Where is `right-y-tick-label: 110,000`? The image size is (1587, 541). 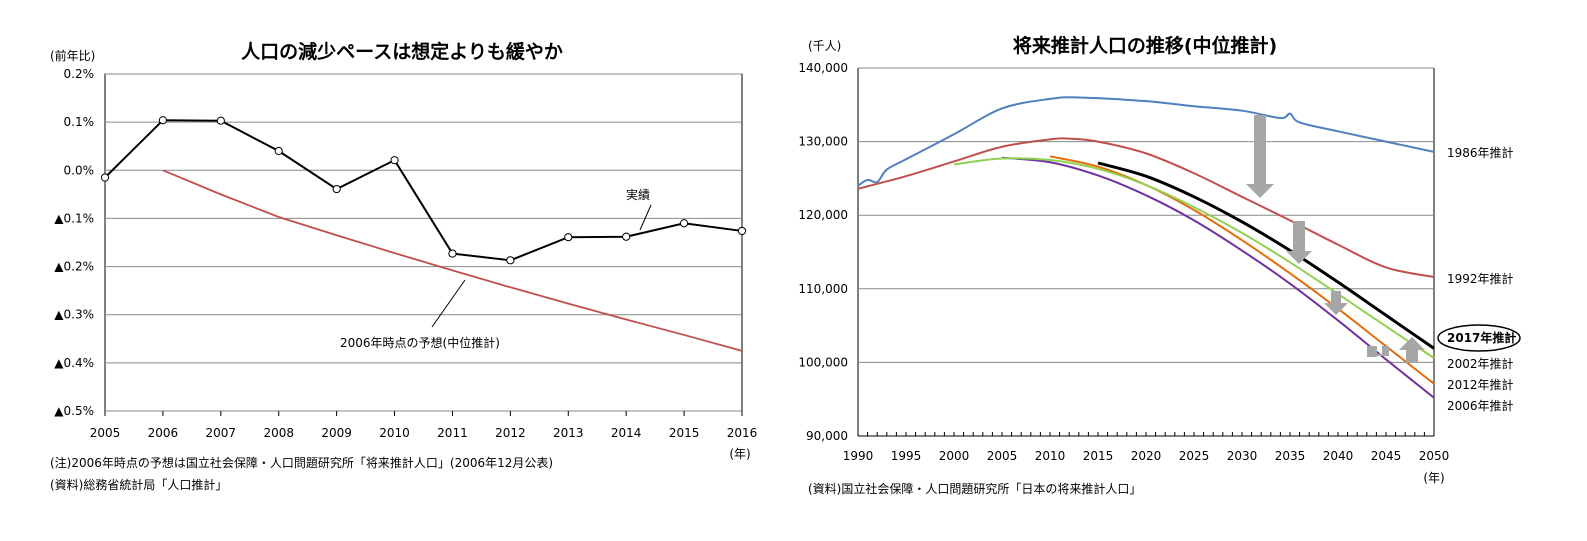 right-y-tick-label: 110,000 is located at coordinates (823, 289).